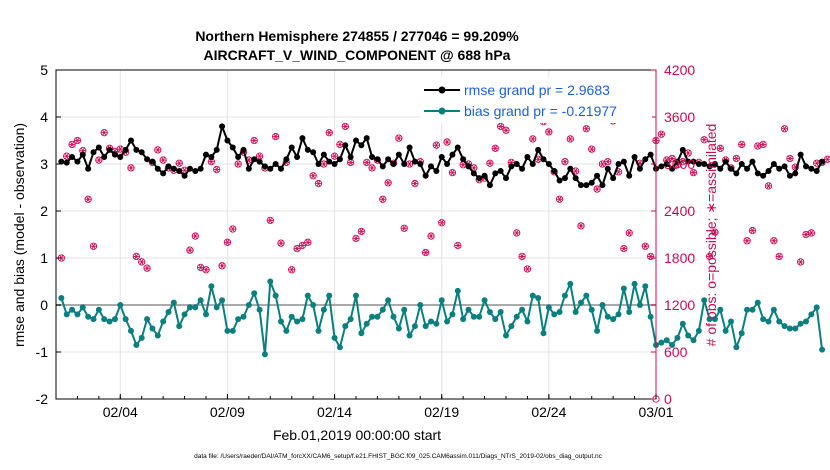 The height and width of the screenshot is (470, 830). Describe the element at coordinates (357, 55) in the screenshot. I see `chart-subtitle: AIRCRAFT_V_WIND_COMPONENT @ 688 hPa` at that location.